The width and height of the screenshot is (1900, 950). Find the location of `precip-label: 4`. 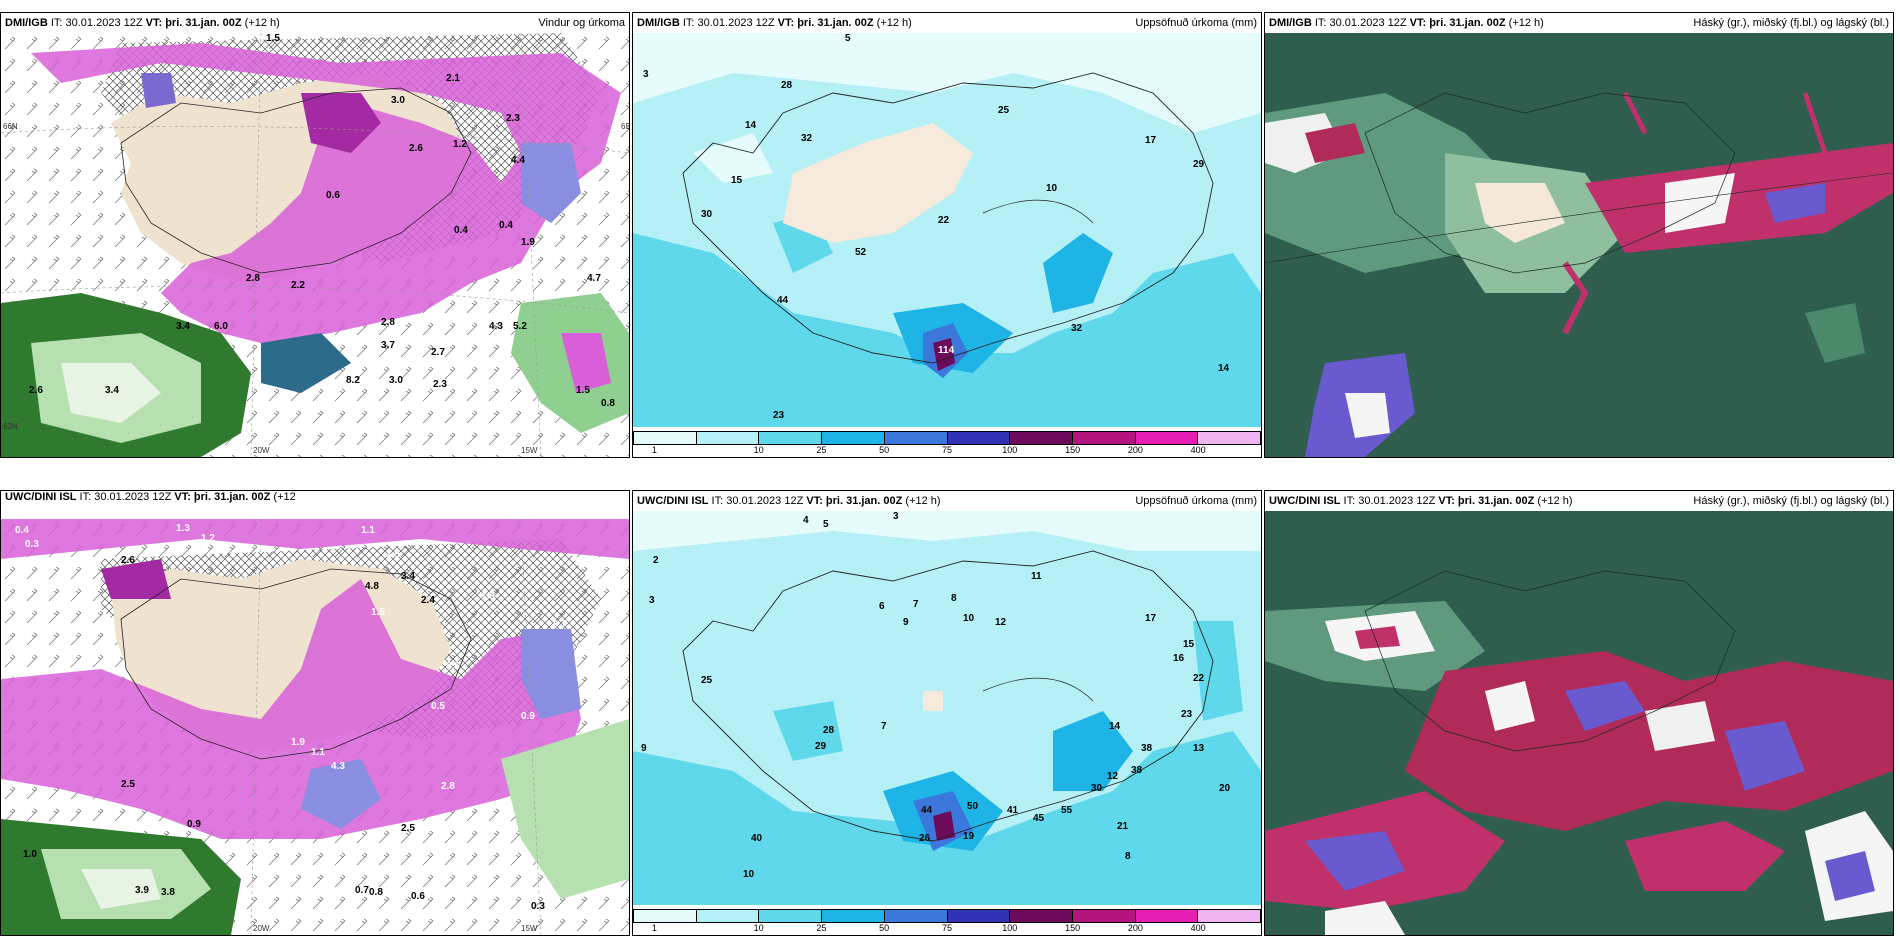

precip-label: 4 is located at coordinates (806, 520).